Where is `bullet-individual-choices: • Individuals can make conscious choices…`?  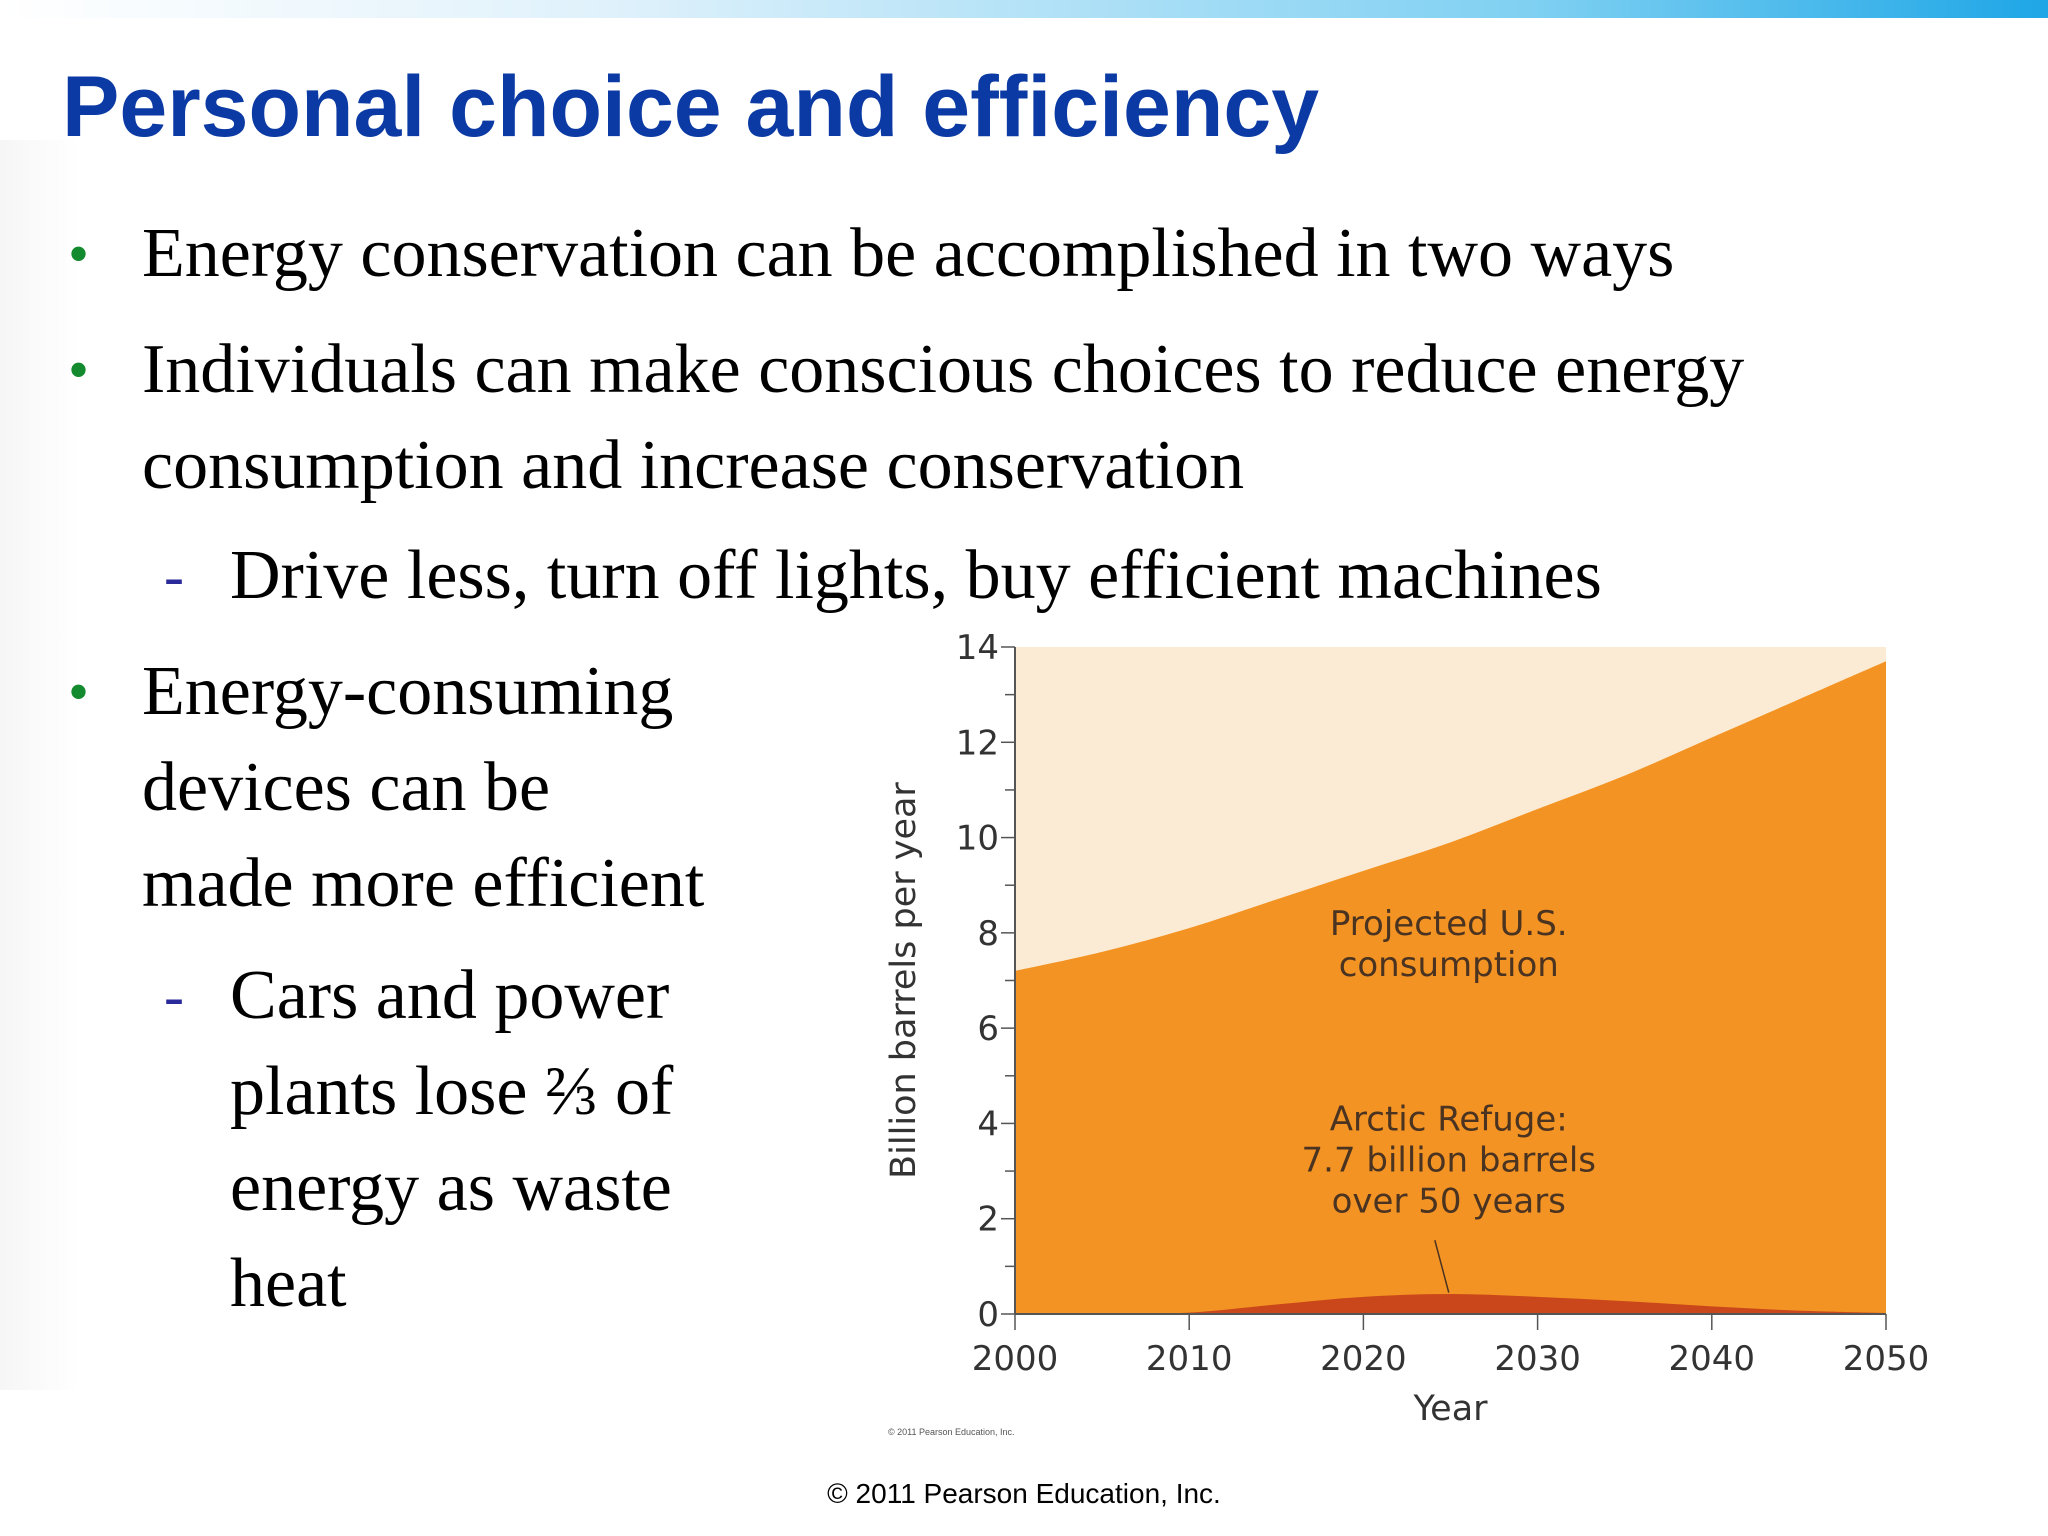
bullet-individual-choices: • Individuals can make conscious choices… is located at coordinates (906, 418).